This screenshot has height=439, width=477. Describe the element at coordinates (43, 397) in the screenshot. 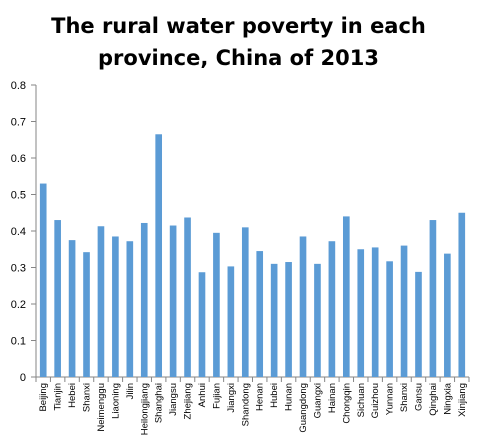

I see `x-category-label: Beijing` at that location.